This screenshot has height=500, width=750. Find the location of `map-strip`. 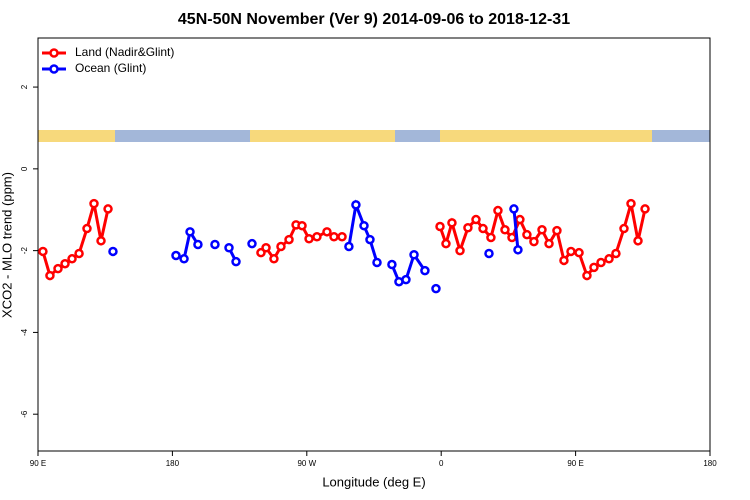

map-strip is located at coordinates (374, 136).